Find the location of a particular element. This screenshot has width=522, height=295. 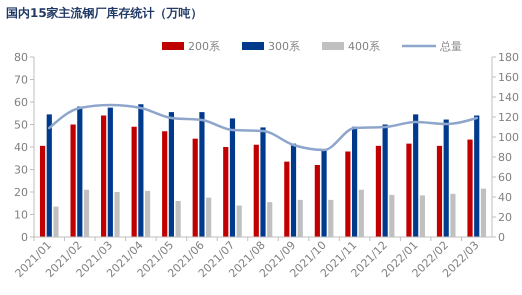

legend-label: 总量 is located at coordinates (450, 46).